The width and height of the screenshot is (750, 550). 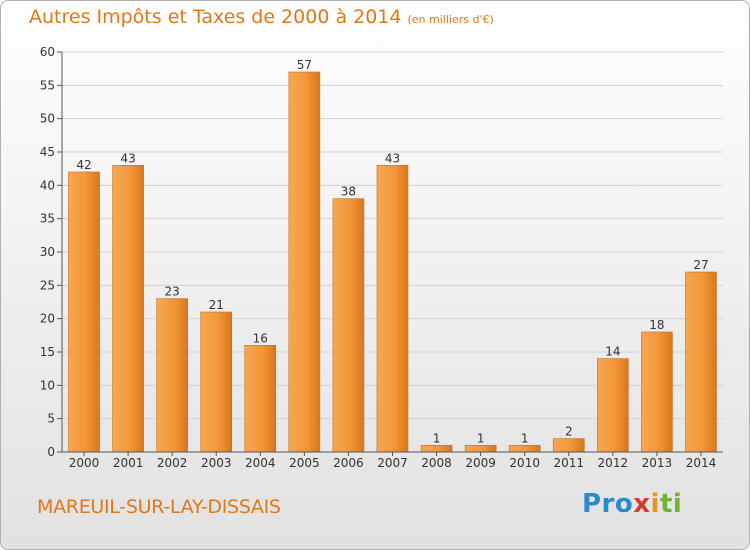 What do you see at coordinates (613, 463) in the screenshot?
I see `x-tick-label-2012: 2012` at bounding box center [613, 463].